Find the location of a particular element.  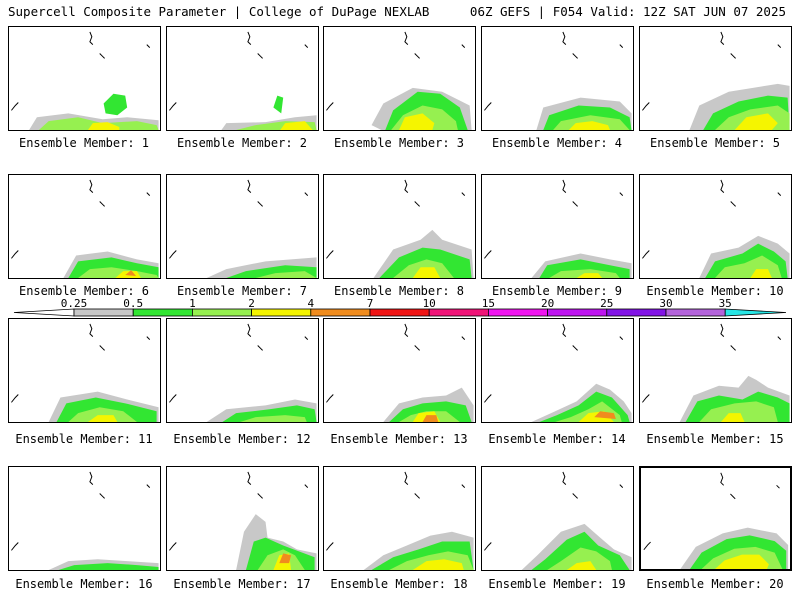

ensemble-member-label: Ensemble Member: 8 is located at coordinates (399, 291).